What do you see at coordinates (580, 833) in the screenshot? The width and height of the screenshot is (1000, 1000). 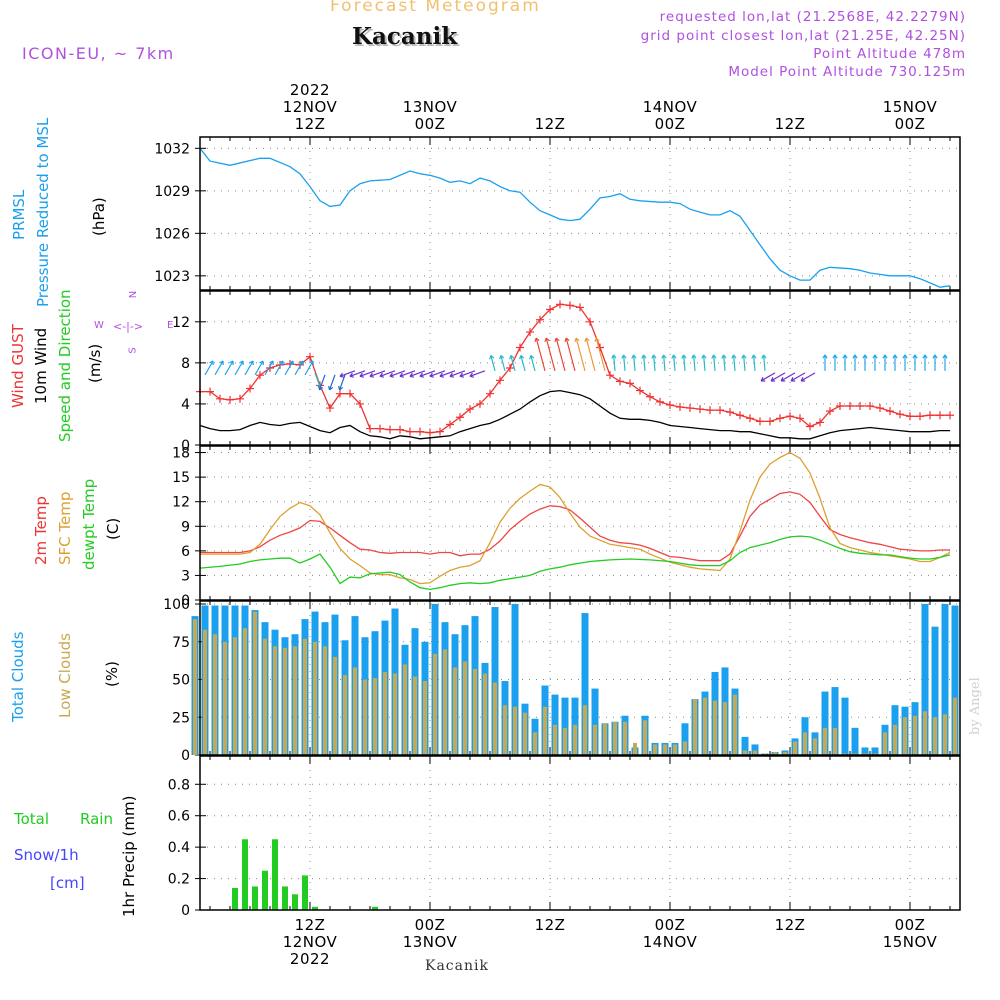 I see `panel-frame` at bounding box center [580, 833].